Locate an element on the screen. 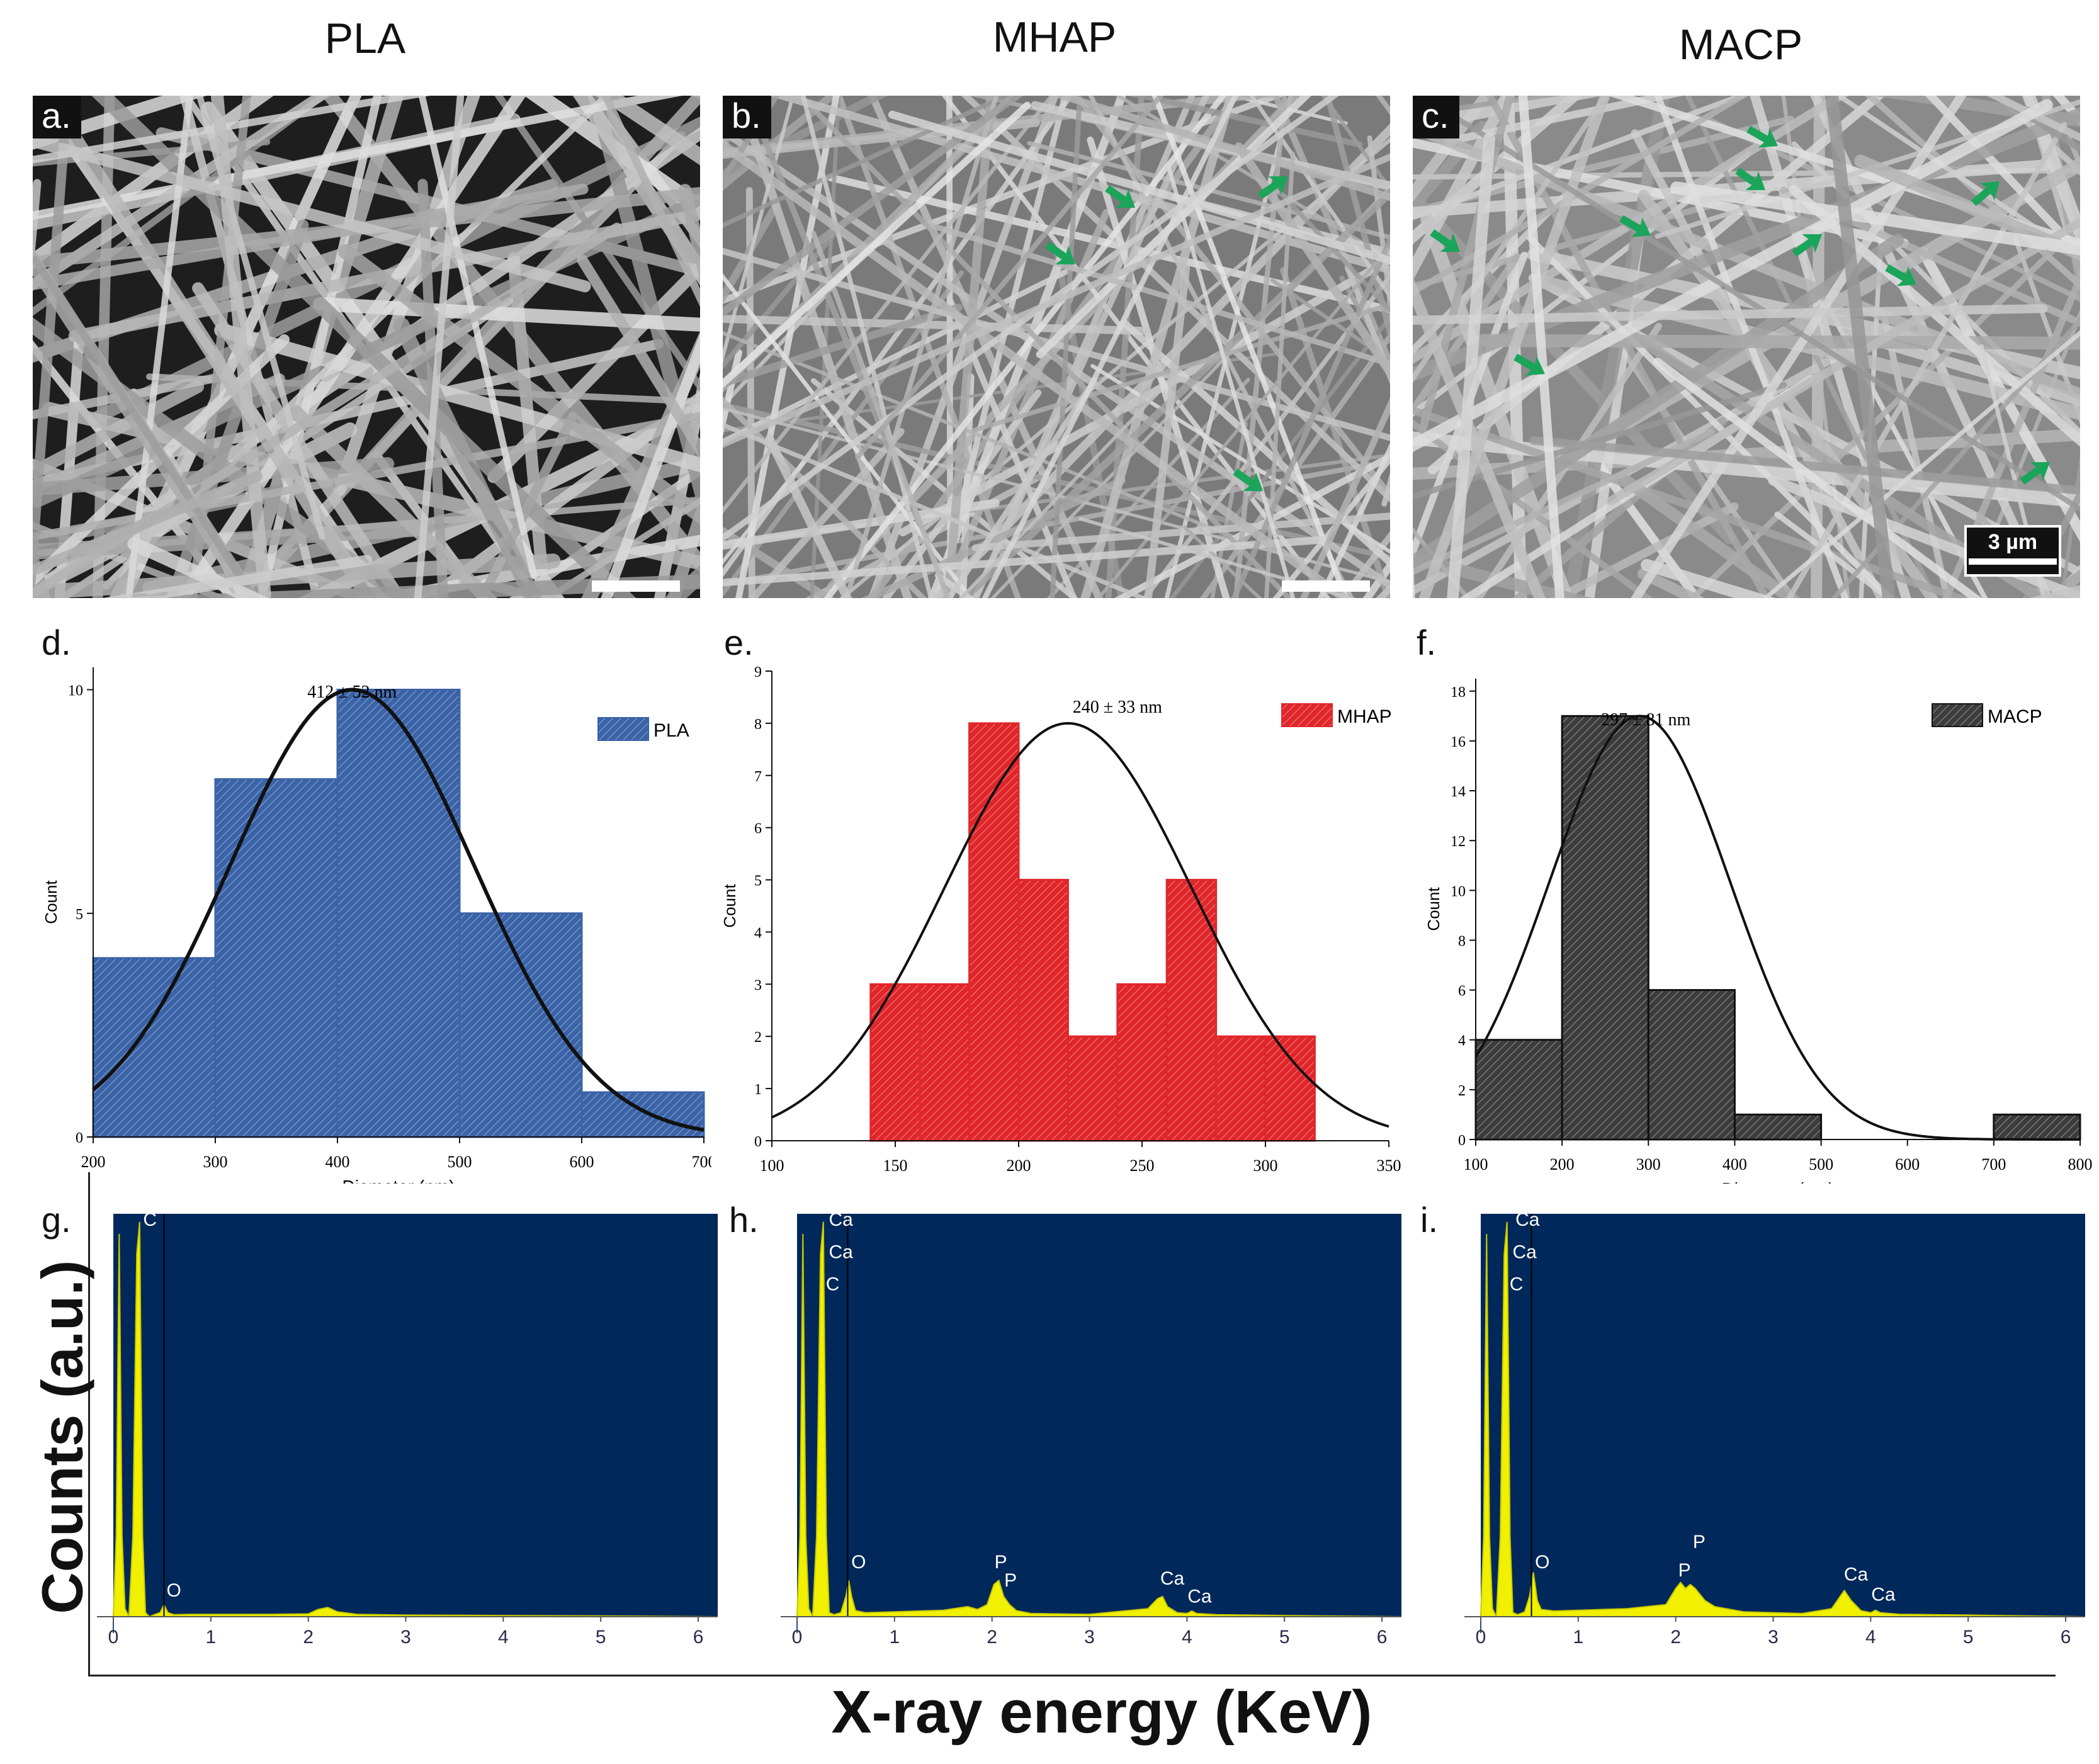  y-tick-label: 7 is located at coordinates (758, 777).